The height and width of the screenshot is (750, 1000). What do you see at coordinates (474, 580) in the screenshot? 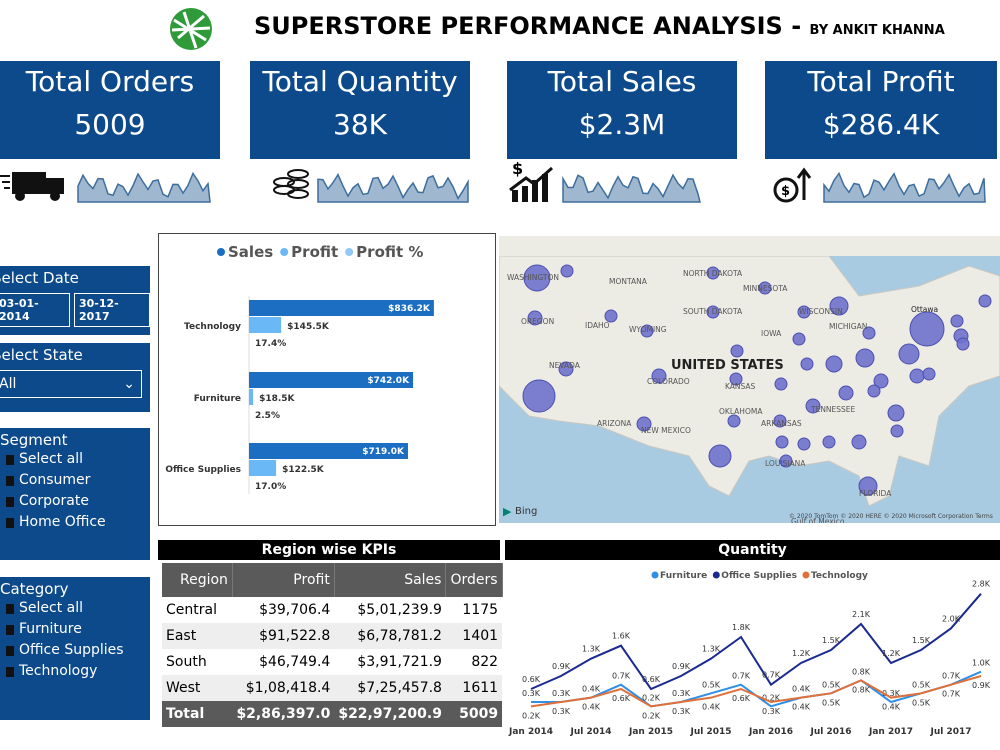
I see `column-header: Orders` at bounding box center [474, 580].